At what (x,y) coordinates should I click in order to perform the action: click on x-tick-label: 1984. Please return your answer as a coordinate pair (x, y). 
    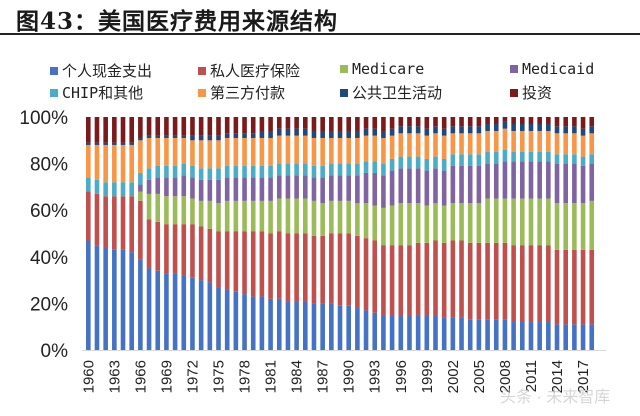
    Looking at the image, I should click on (297, 376).